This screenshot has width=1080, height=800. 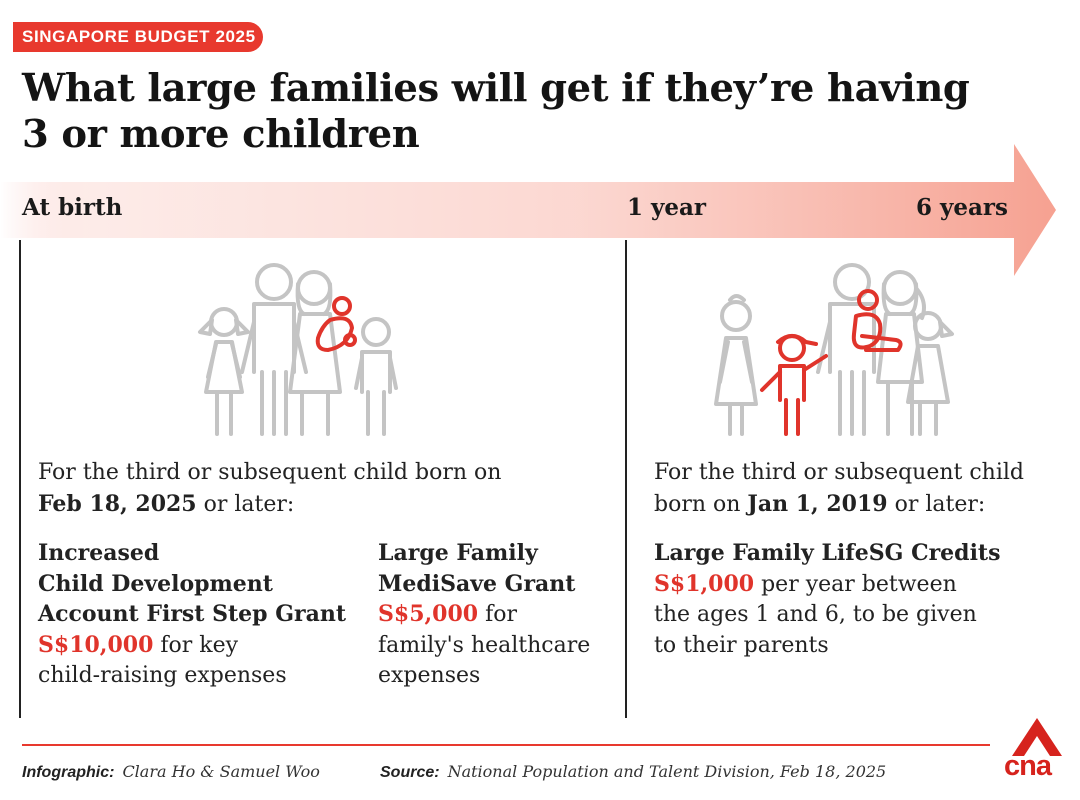 I want to click on right-intro-line-2: born on Jan 1, 2019 or later:, so click(x=839, y=505).